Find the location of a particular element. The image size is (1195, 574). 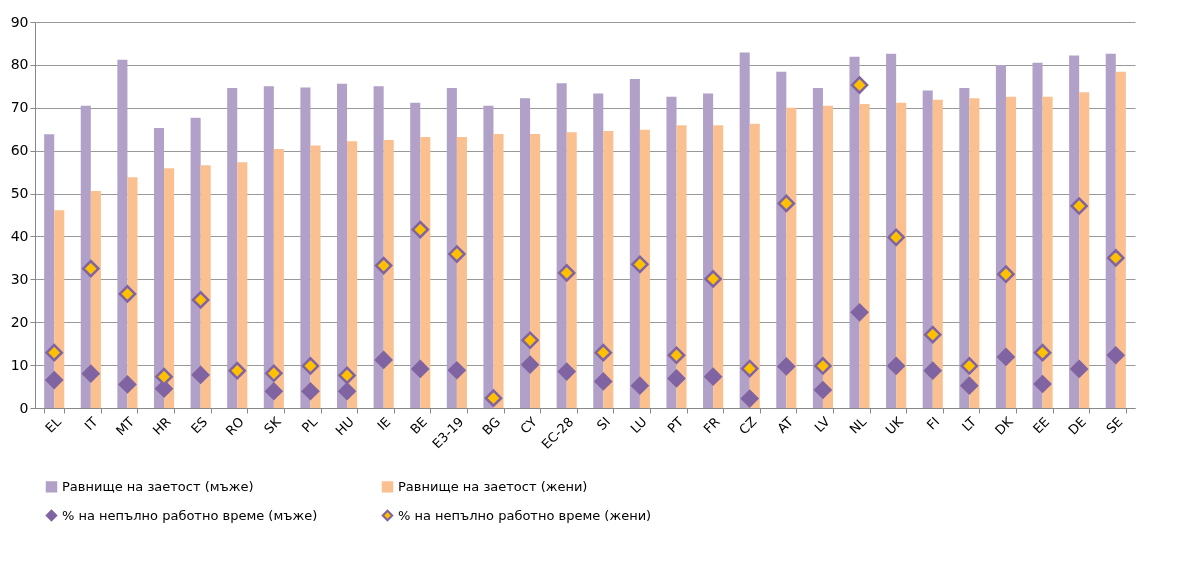

x-tick-label: HR is located at coordinates (161, 426).